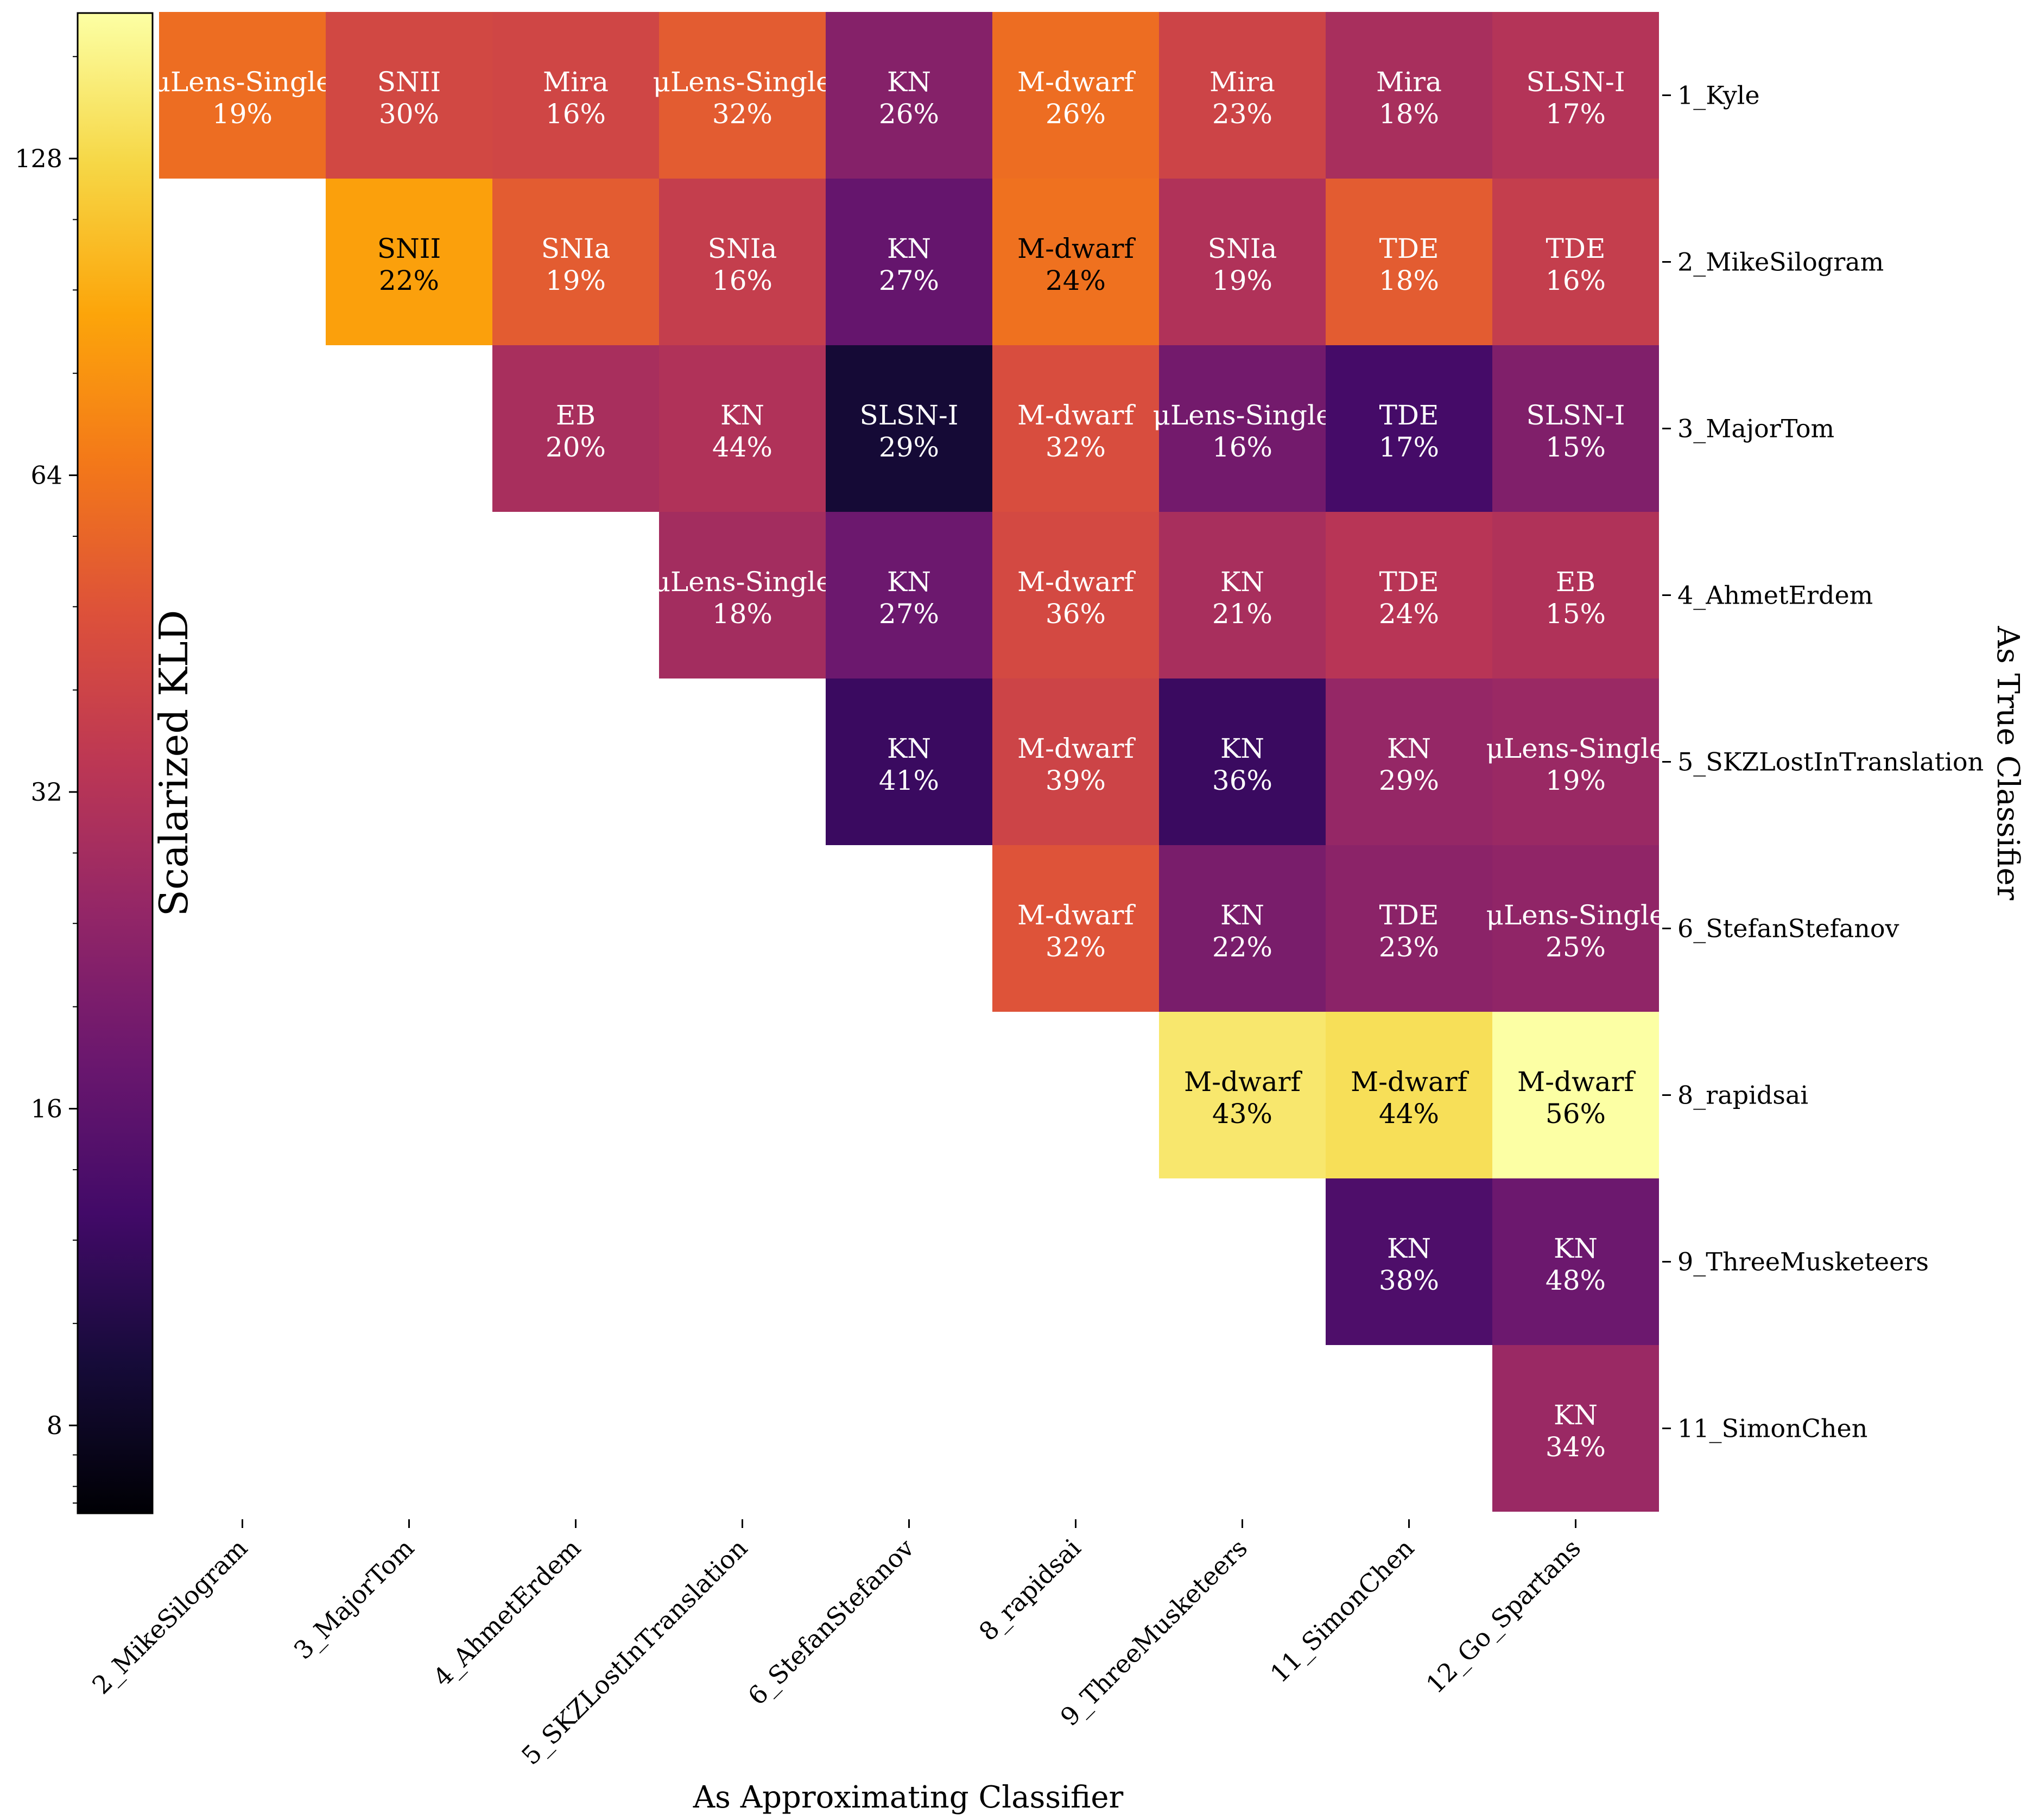  I want to click on y-tick-label: 5_SKZLostInTranslation, so click(1830, 762).